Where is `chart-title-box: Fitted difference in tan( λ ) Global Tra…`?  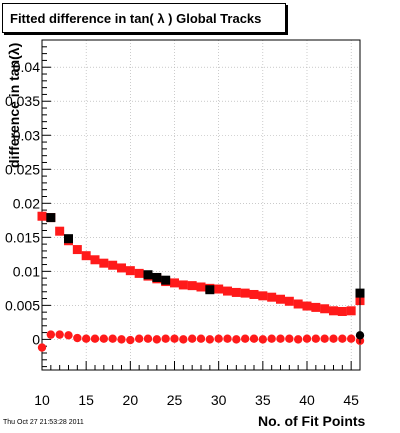
chart-title-box: Fitted difference in tan( λ ) Global Tra… is located at coordinates (144, 18).